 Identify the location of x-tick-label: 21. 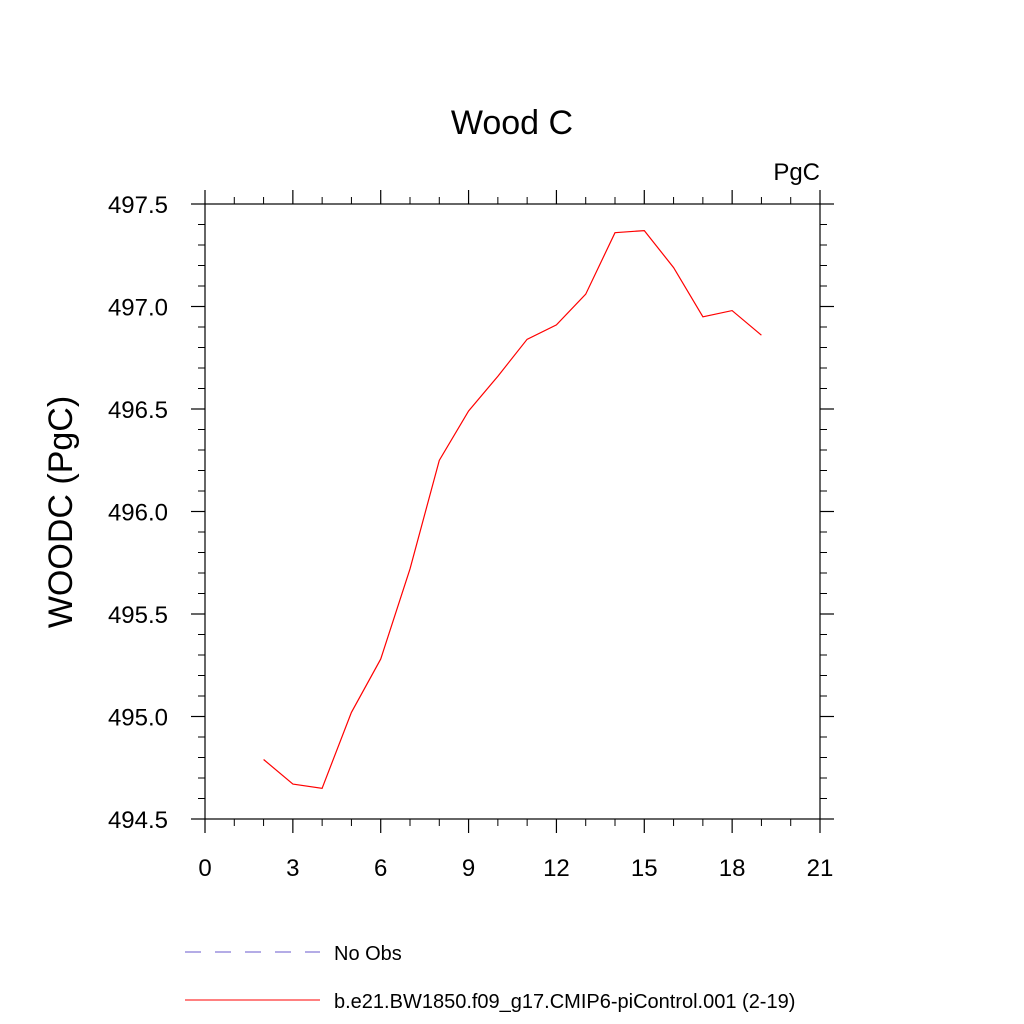
(820, 868).